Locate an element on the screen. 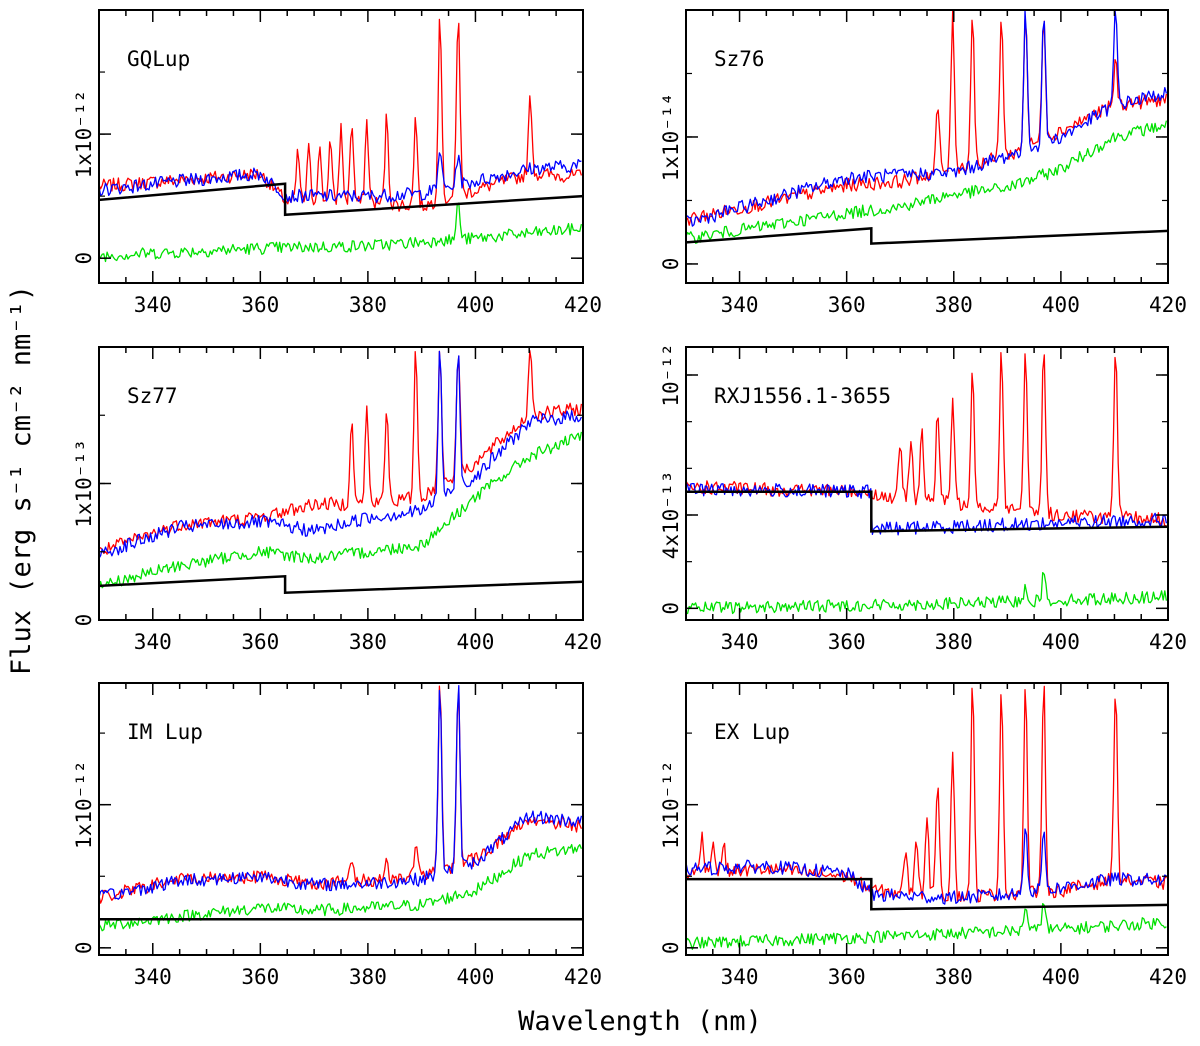 The height and width of the screenshot is (1046, 1200). x-tick-label-5: 400 is located at coordinates (1061, 977).